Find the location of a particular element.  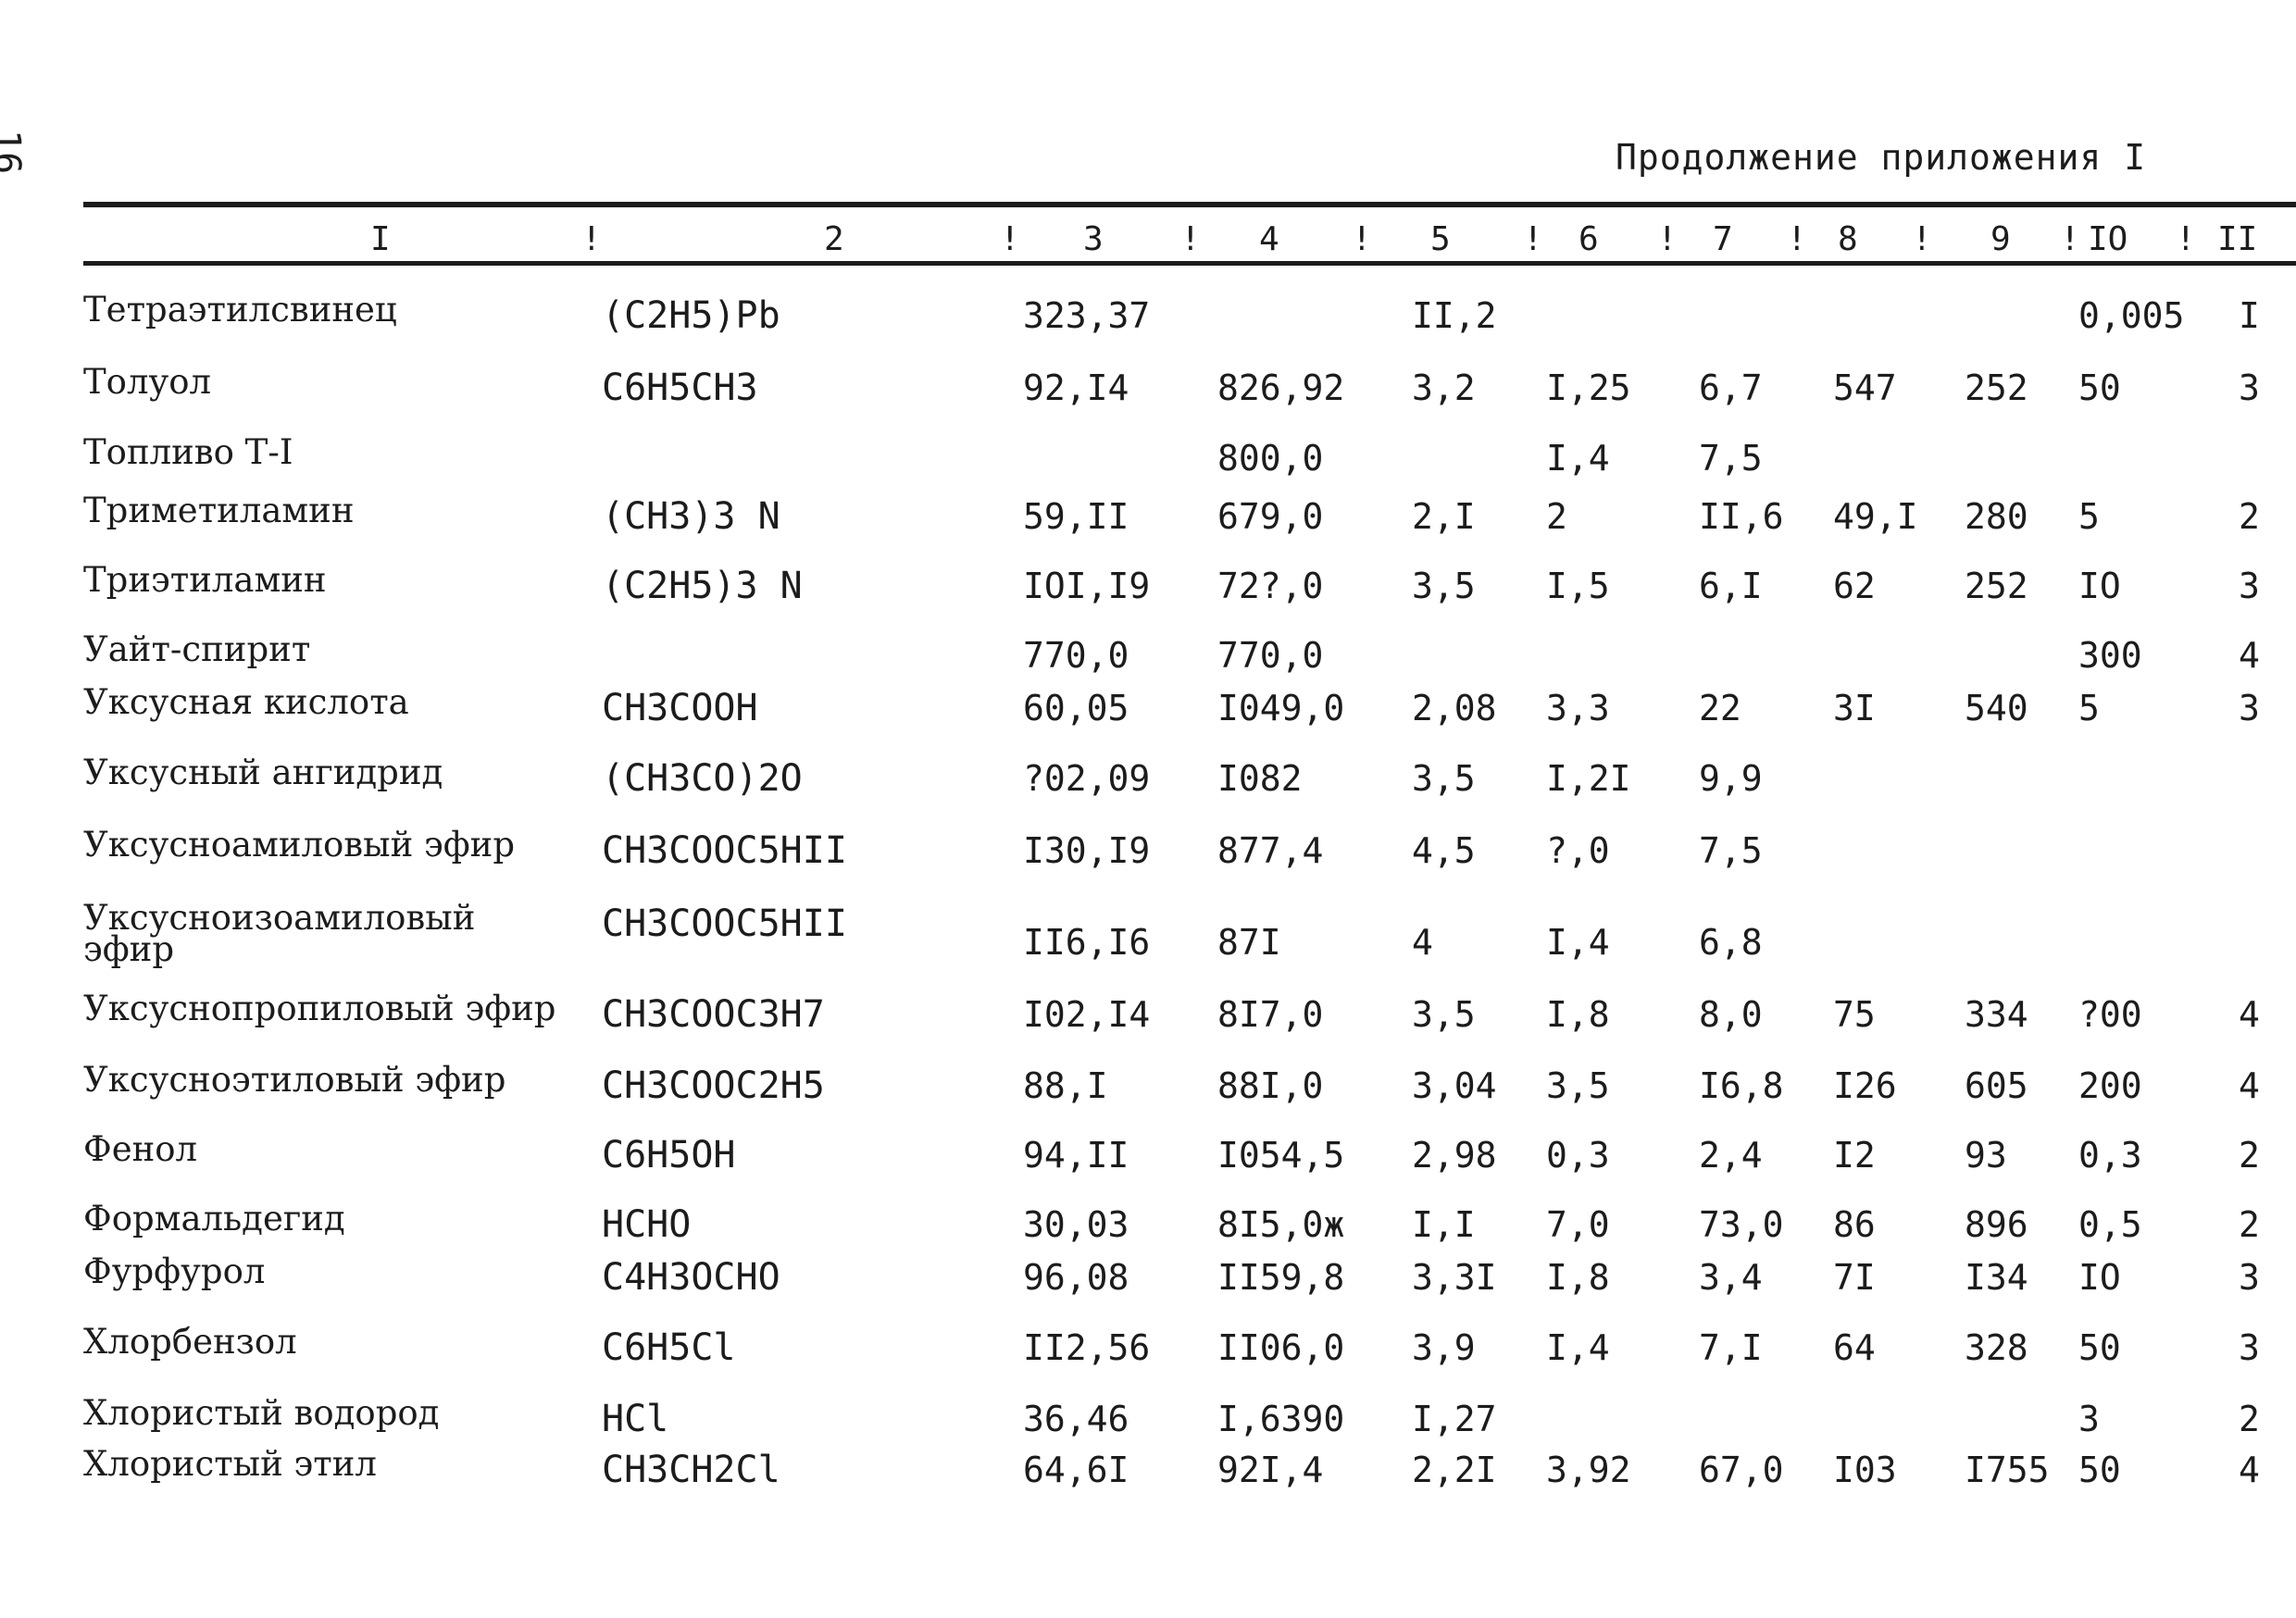

table-cell: 88,I is located at coordinates (1065, 1085).